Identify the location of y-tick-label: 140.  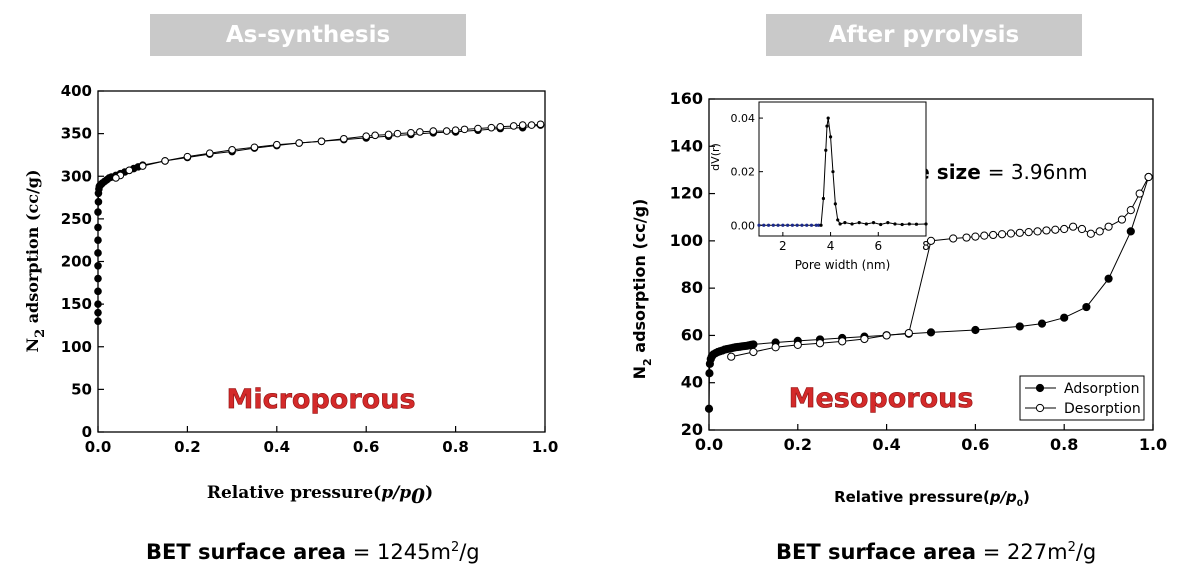
(686, 145).